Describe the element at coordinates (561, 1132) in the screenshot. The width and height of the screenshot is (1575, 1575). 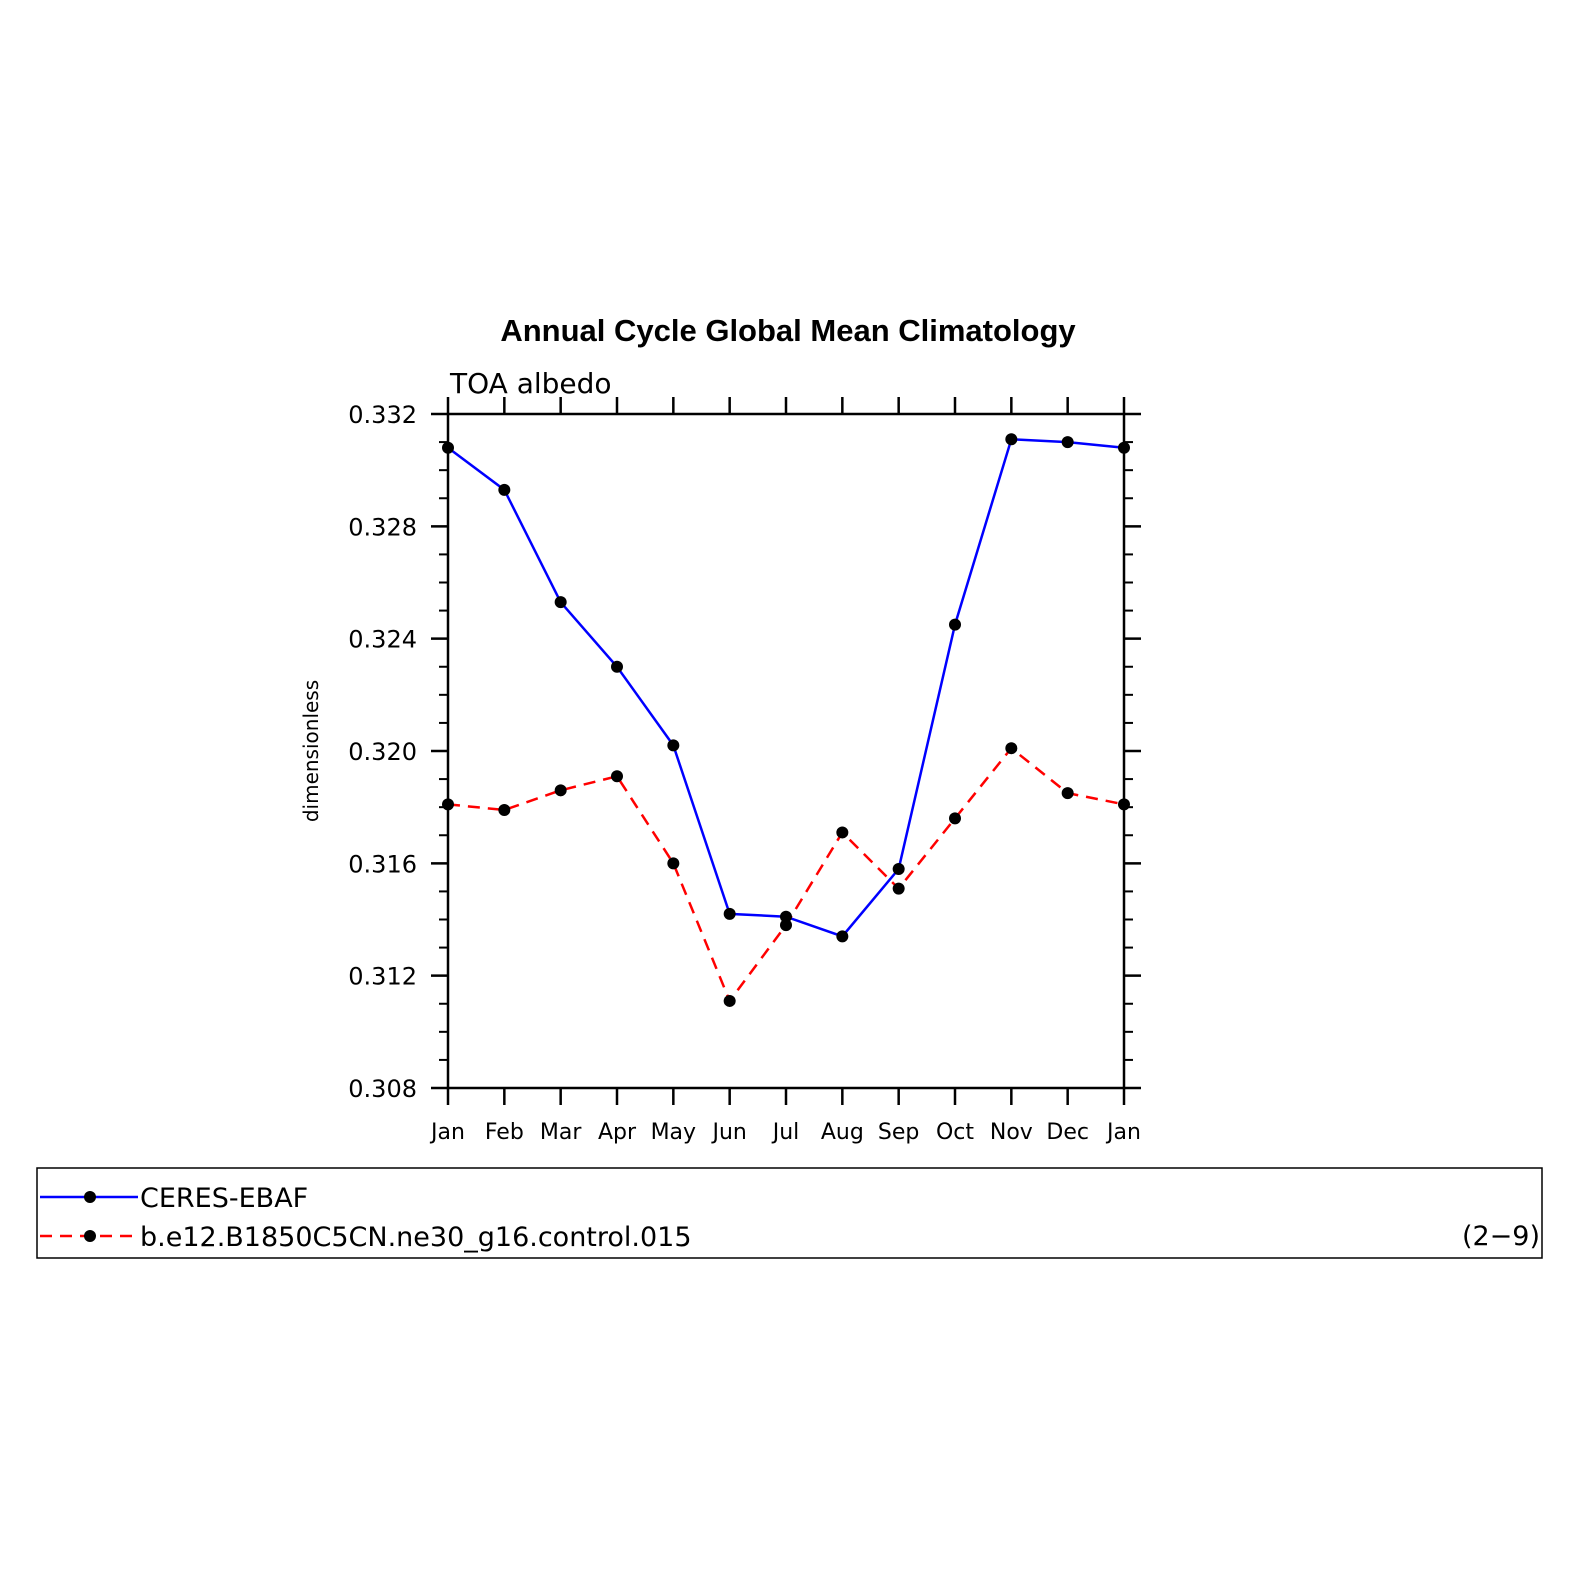
I see `x-tick-label: Mar` at that location.